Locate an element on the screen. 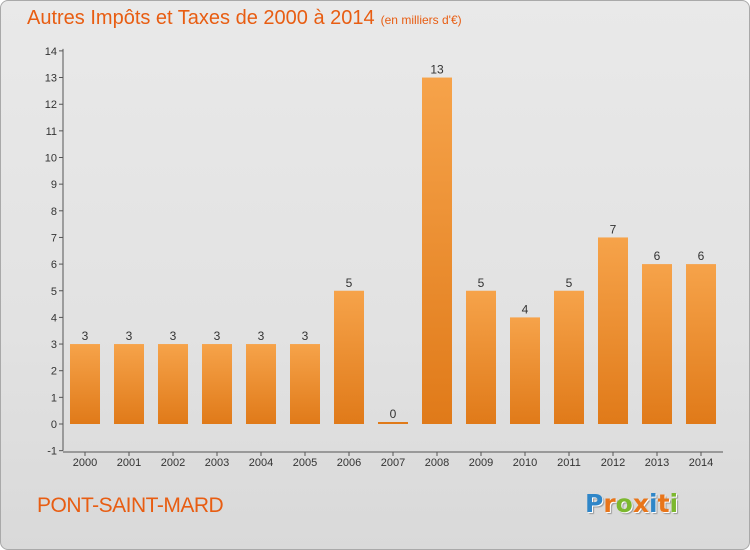  bar-2000 is located at coordinates (85, 384).